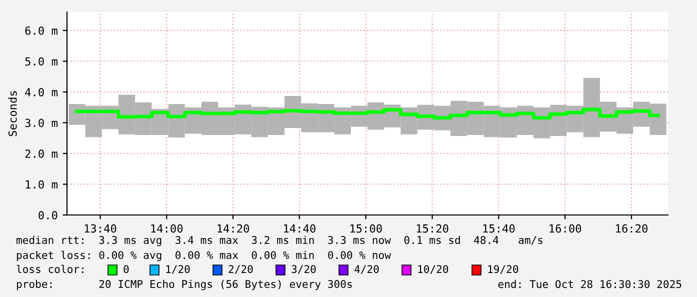  What do you see at coordinates (590, 284) in the screenshot?
I see `text: end: Tue Oct 28 16:30:30 2025` at bounding box center [590, 284].